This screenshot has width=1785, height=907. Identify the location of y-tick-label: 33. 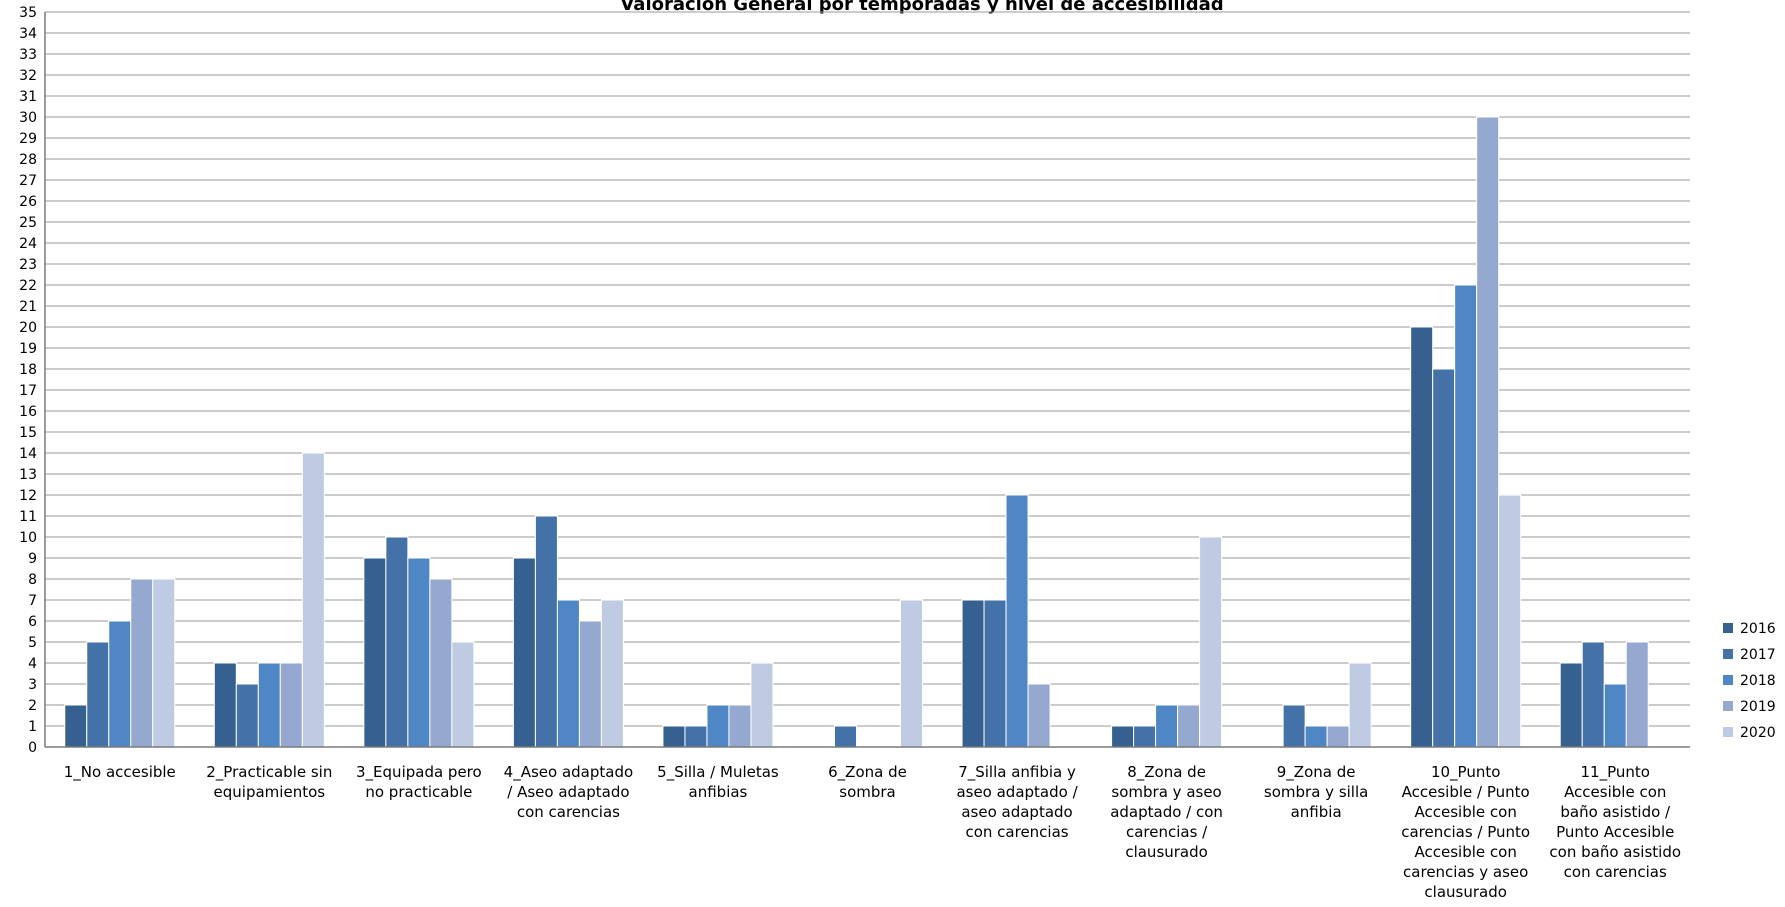
(28, 55).